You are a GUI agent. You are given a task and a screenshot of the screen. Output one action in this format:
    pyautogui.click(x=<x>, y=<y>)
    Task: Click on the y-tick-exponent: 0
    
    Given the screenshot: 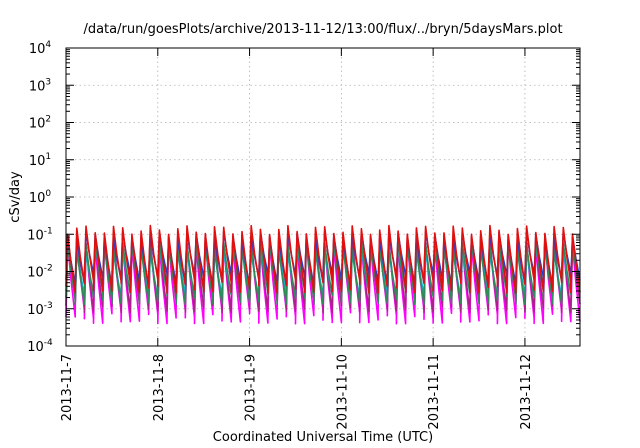 What is the action you would take?
    pyautogui.click(x=48, y=194)
    